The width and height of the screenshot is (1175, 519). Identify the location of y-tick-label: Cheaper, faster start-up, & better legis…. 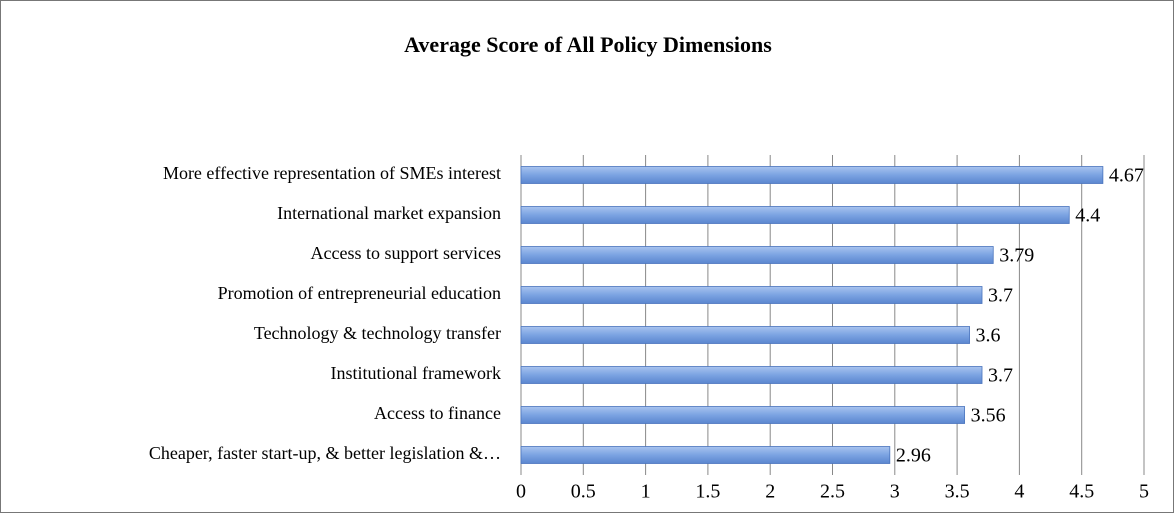
(325, 453).